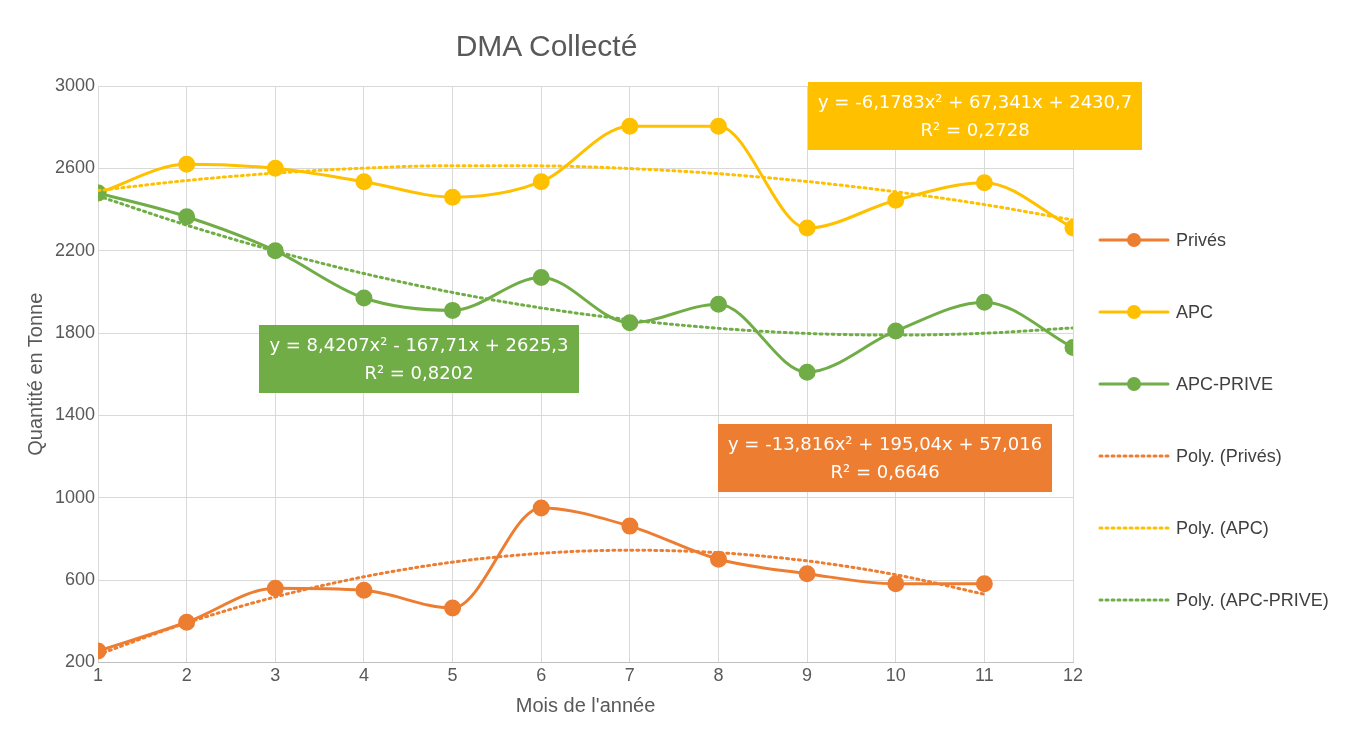  What do you see at coordinates (75, 84) in the screenshot?
I see `y-tick-label: 3000` at bounding box center [75, 84].